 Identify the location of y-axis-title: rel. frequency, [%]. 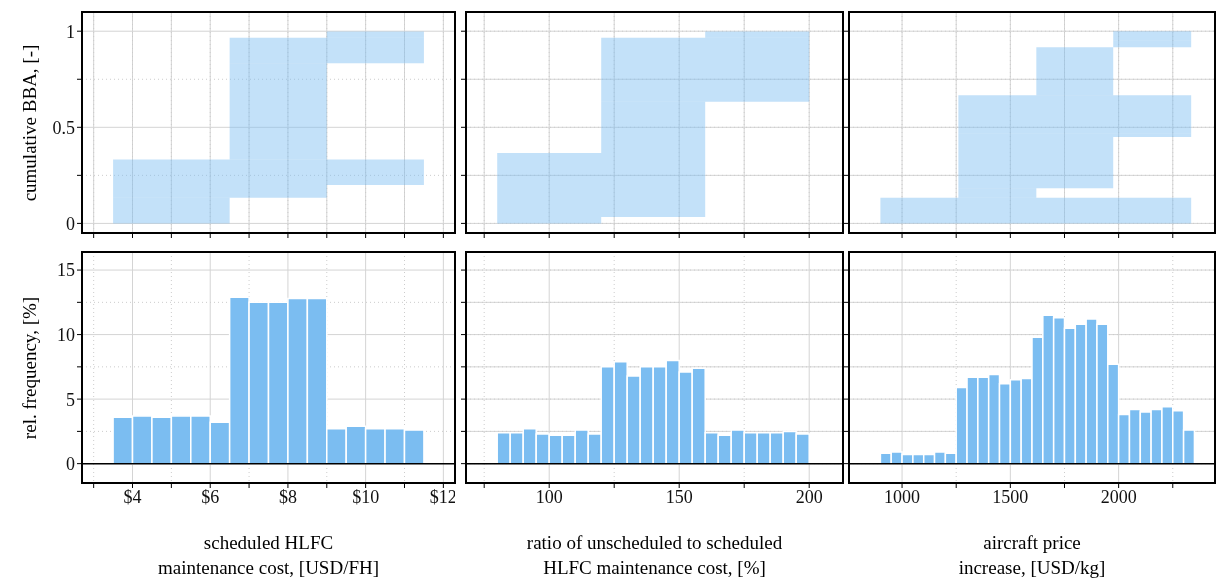
(30, 367).